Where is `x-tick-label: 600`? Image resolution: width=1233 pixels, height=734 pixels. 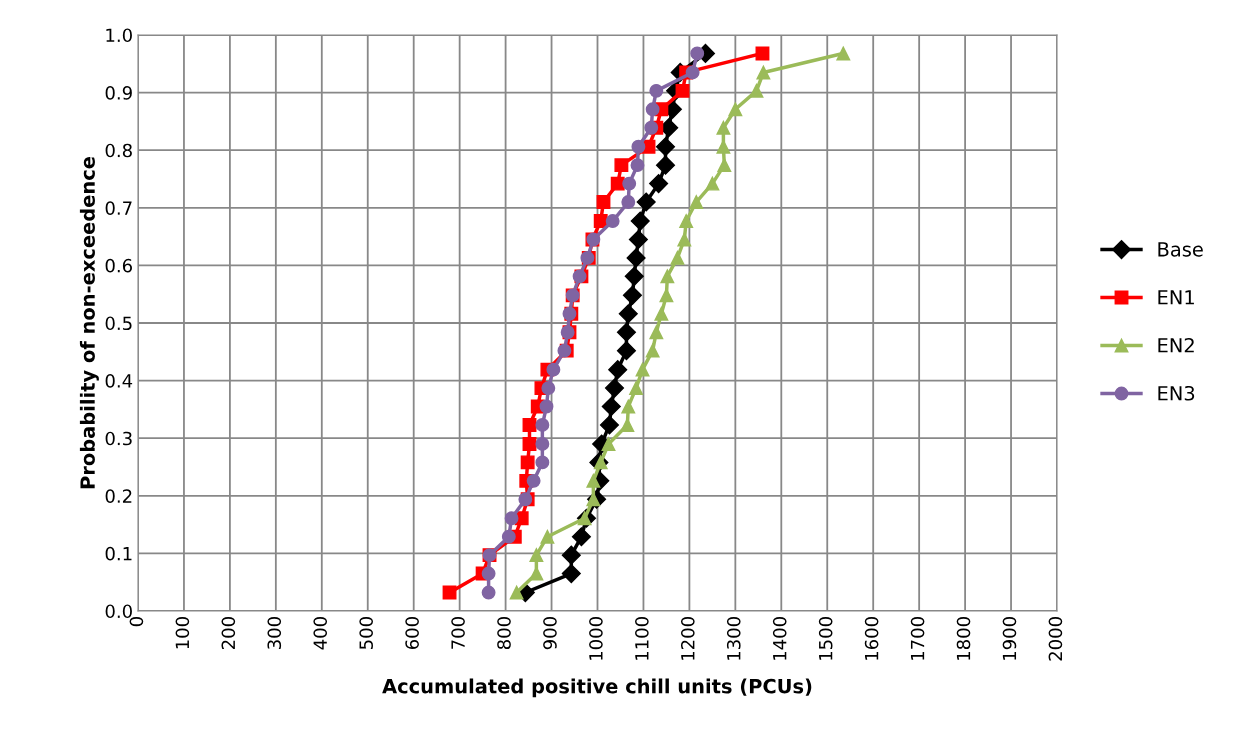 x-tick-label: 600 is located at coordinates (412, 633).